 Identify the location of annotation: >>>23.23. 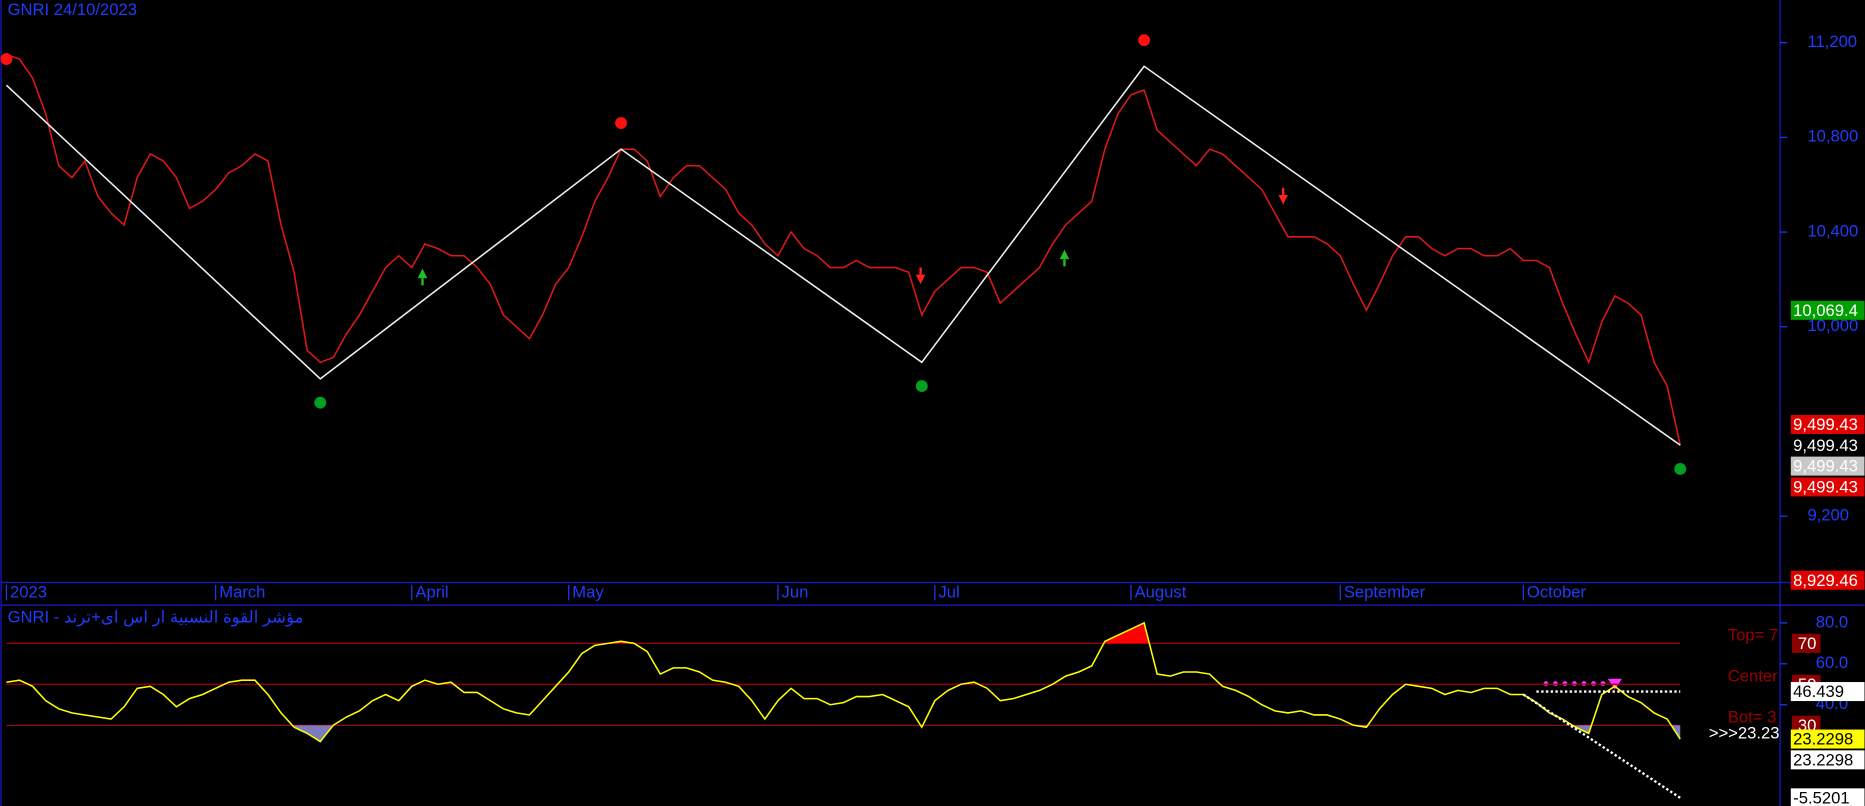
(1744, 733).